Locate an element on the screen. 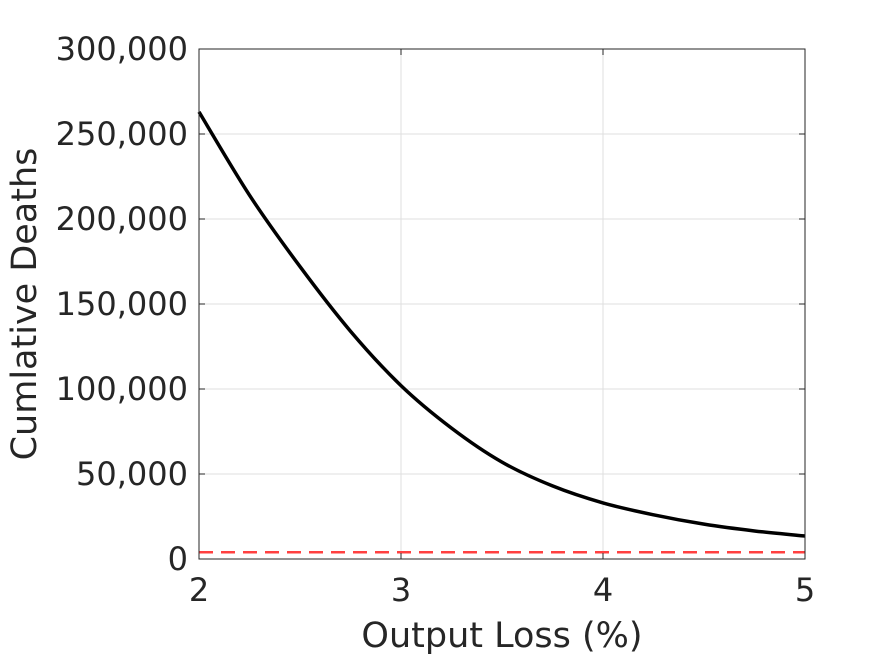 Image resolution: width=891 pixels, height=656 pixels. y-tick-label: 0 is located at coordinates (178, 559).